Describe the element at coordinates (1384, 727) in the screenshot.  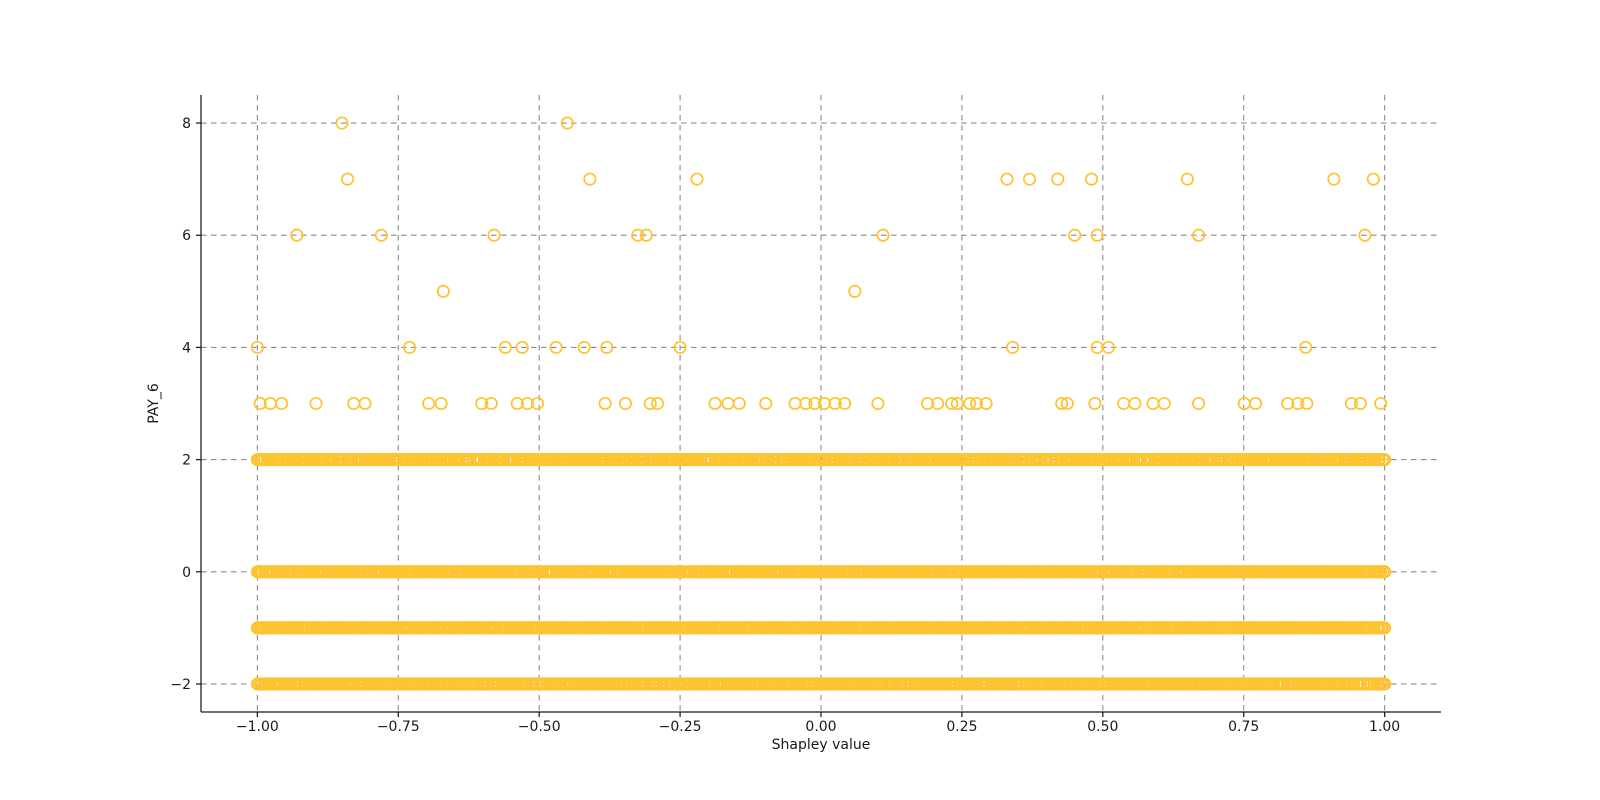
I see `x-tick-label: 1.00` at that location.